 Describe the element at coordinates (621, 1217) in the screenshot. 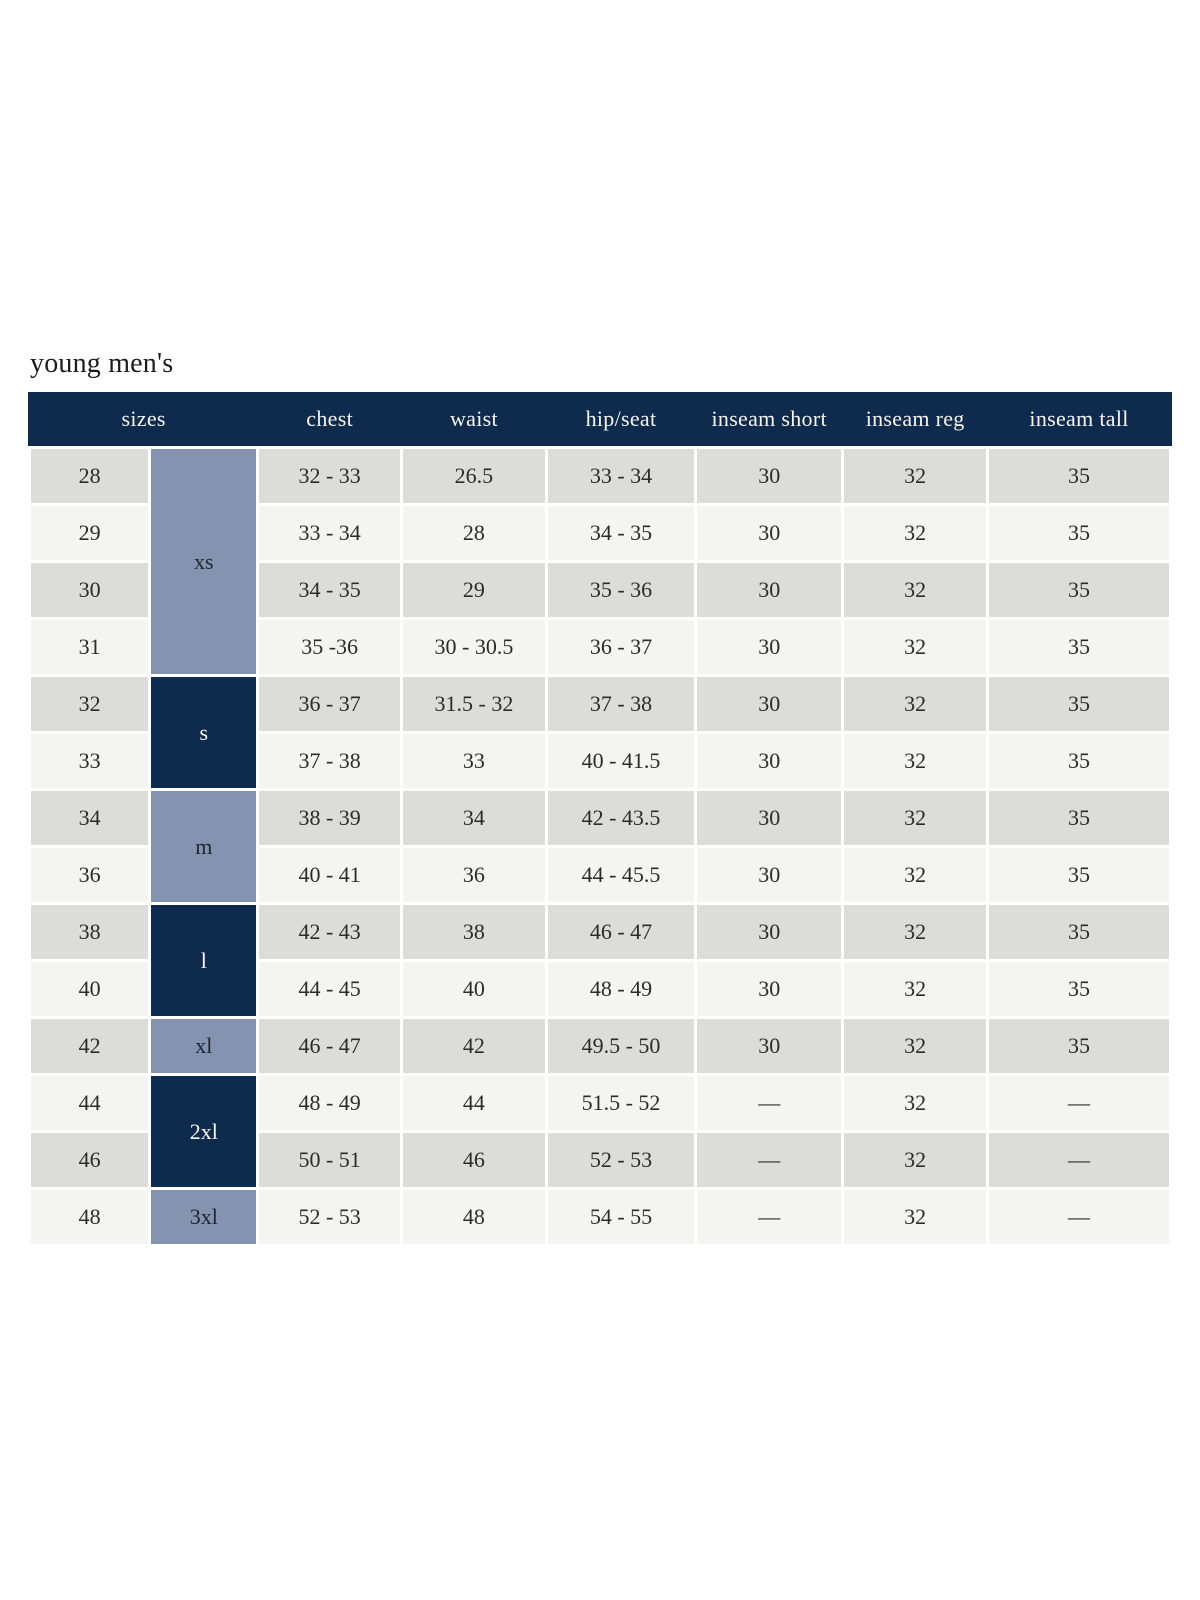

I see `hip-seat-cell: 54 - 55` at that location.